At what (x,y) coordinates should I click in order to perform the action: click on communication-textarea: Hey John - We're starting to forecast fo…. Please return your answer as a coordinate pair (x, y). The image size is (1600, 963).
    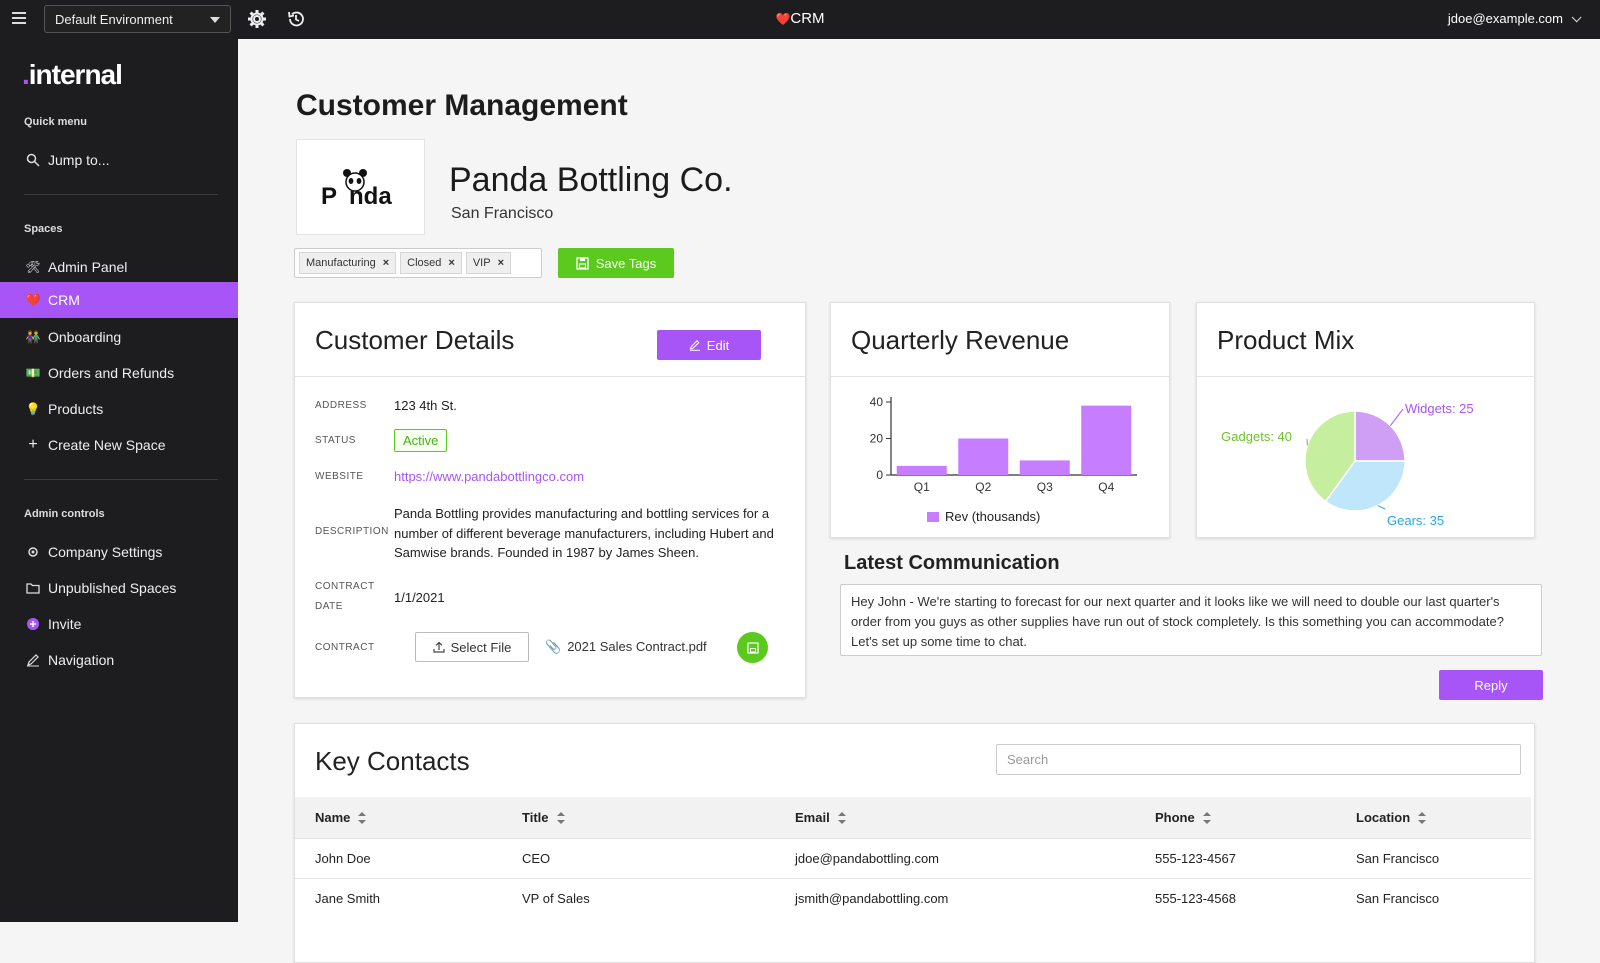
    Looking at the image, I should click on (1191, 620).